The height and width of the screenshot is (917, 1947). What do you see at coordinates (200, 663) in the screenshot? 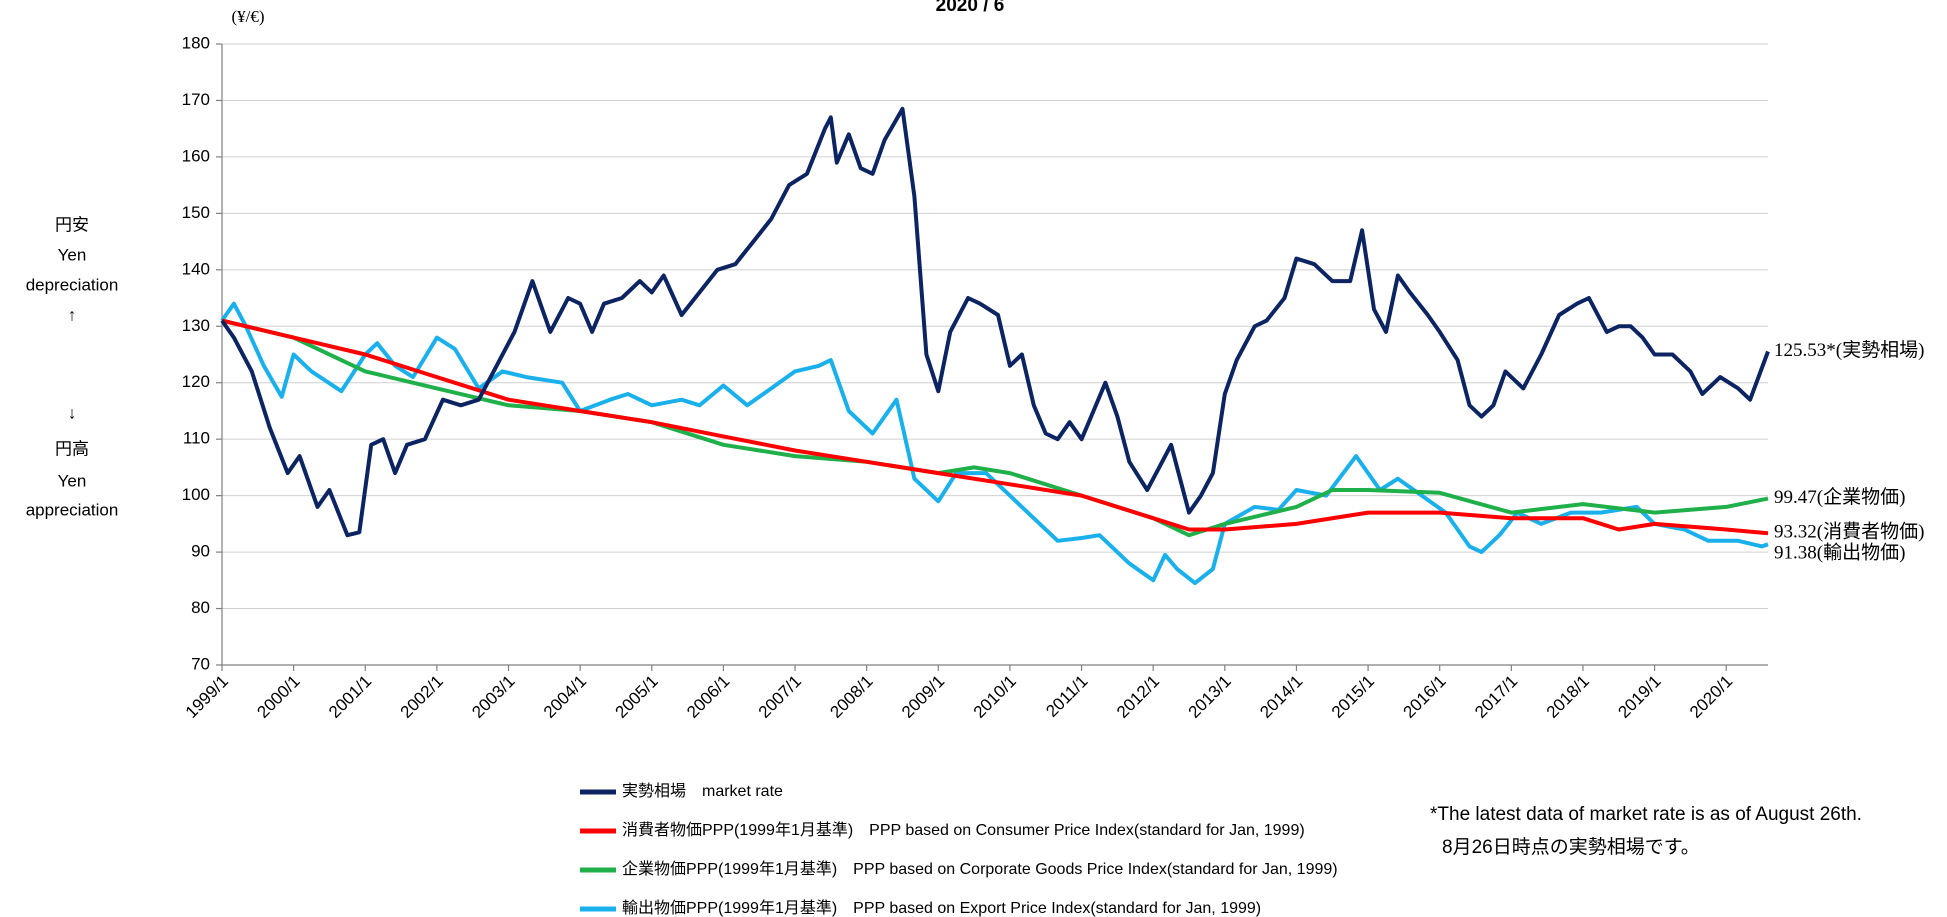
I see `y-tick-label: 70` at bounding box center [200, 663].